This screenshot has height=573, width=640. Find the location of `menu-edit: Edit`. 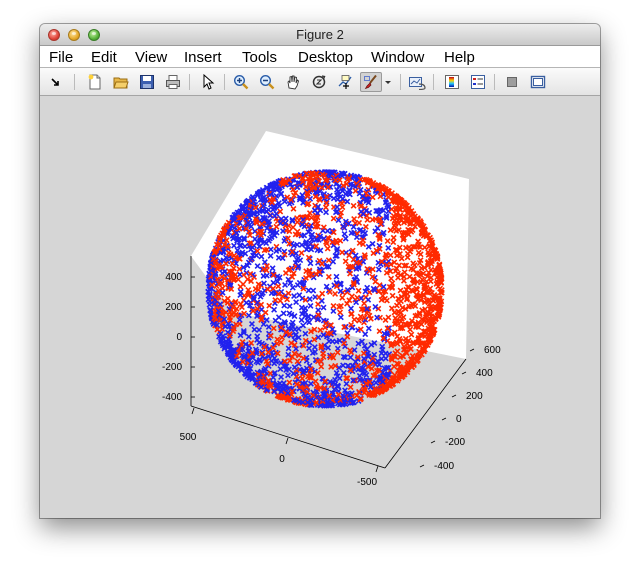

menu-edit: Edit is located at coordinates (104, 57).